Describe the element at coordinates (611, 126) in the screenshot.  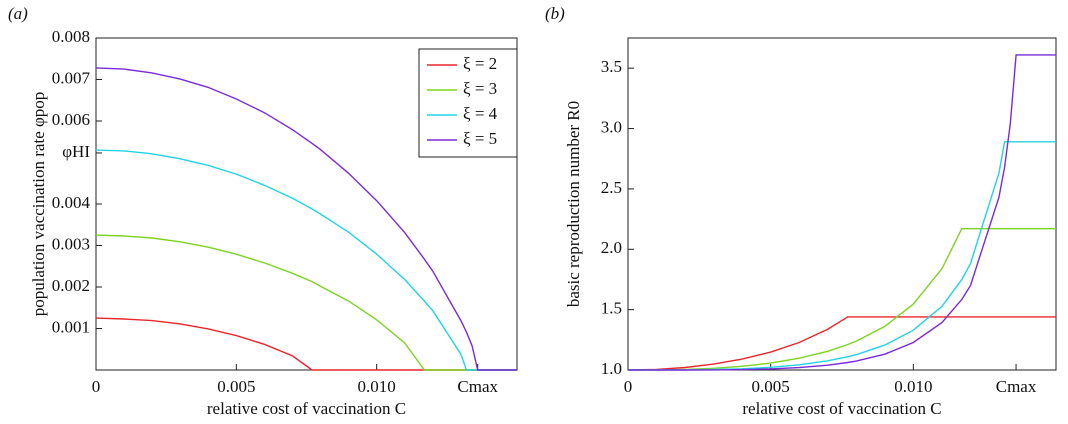
I see `y-tick-label: 3.0` at that location.